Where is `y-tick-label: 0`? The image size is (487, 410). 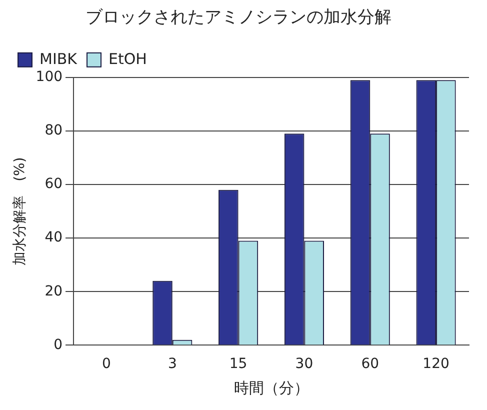
y-tick-label: 0 is located at coordinates (58, 344).